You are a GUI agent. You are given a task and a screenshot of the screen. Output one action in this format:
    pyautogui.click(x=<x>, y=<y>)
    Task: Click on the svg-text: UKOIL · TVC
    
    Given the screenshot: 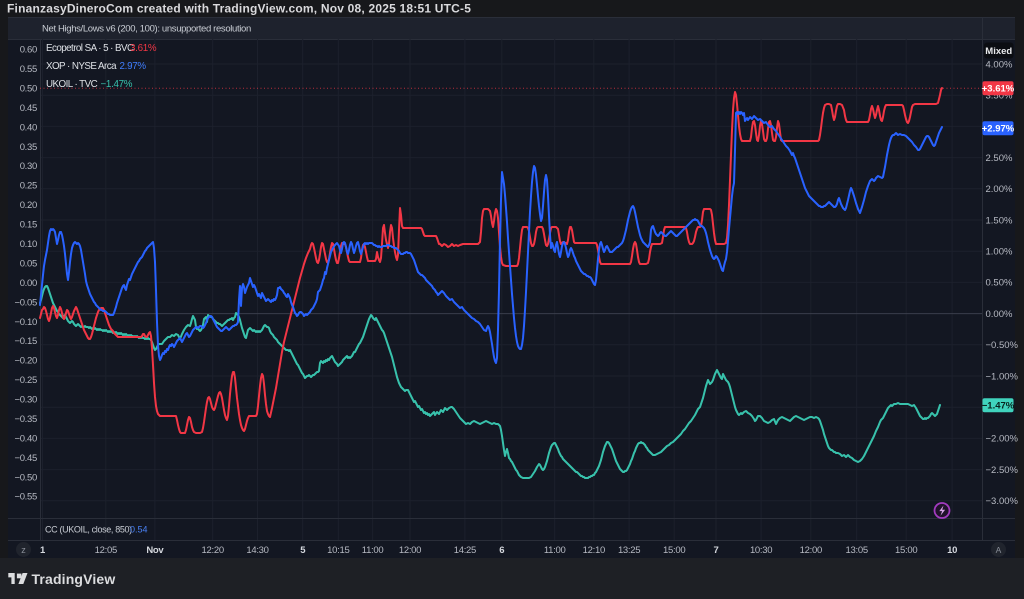 What is the action you would take?
    pyautogui.click(x=72, y=84)
    